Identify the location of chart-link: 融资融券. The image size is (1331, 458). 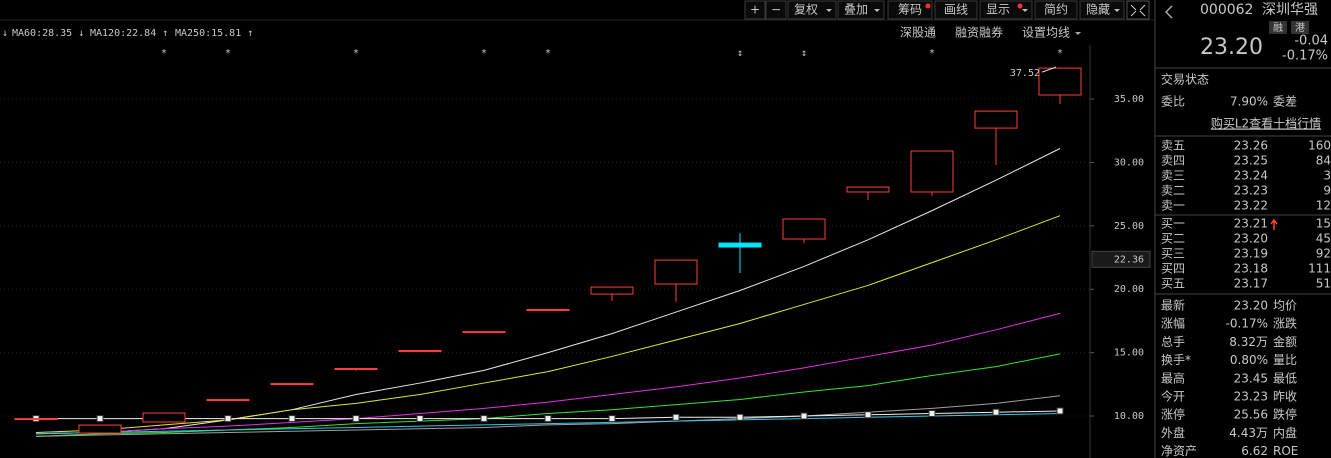
(979, 32).